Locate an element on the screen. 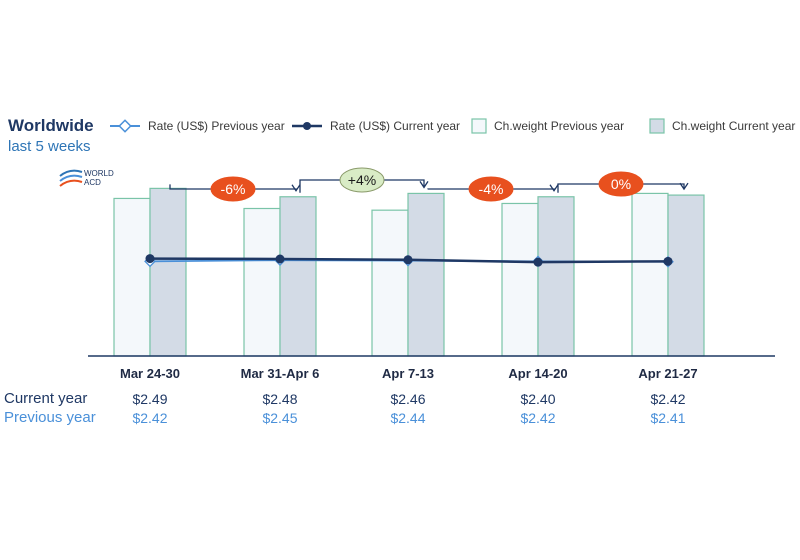 The height and width of the screenshot is (560, 800). current-year-value: $2.40 is located at coordinates (537, 399).